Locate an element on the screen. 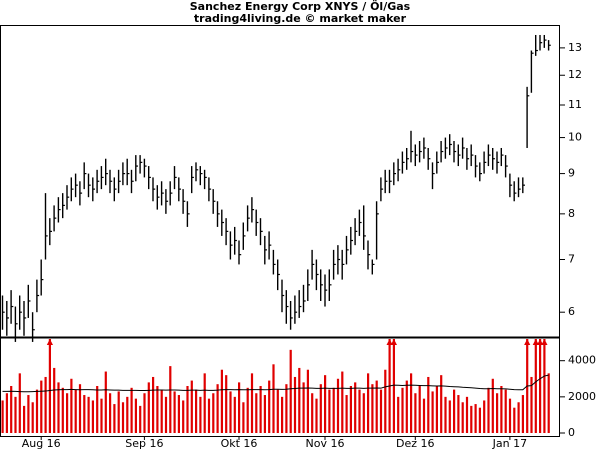 This screenshot has height=450, width=600. y-tick-label: 4000 is located at coordinates (582, 360).